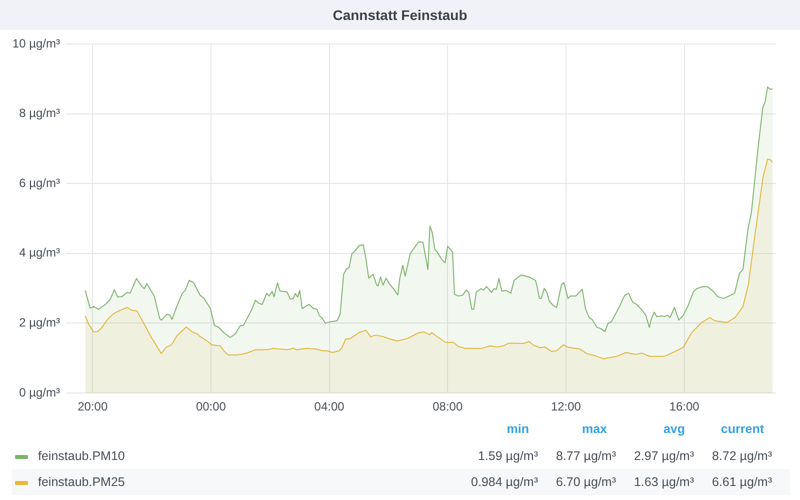 This screenshot has width=800, height=500. I want to click on x-tick-label: 08:00, so click(447, 407).